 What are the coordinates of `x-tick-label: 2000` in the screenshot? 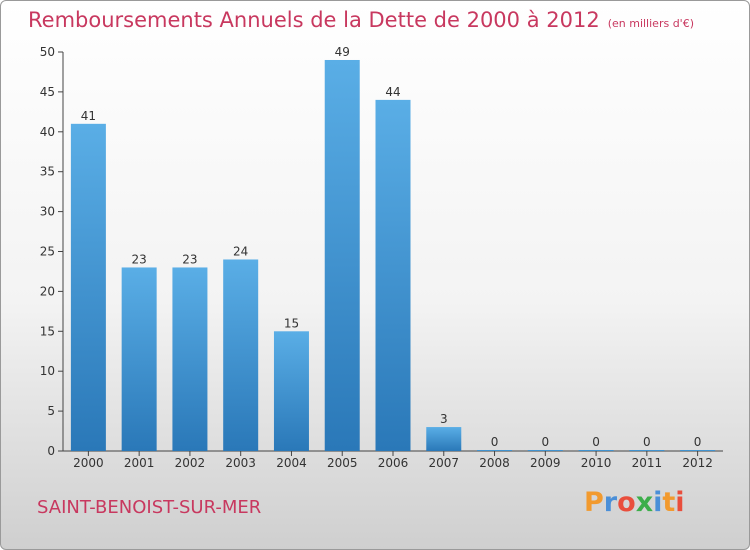 It's located at (88, 463).